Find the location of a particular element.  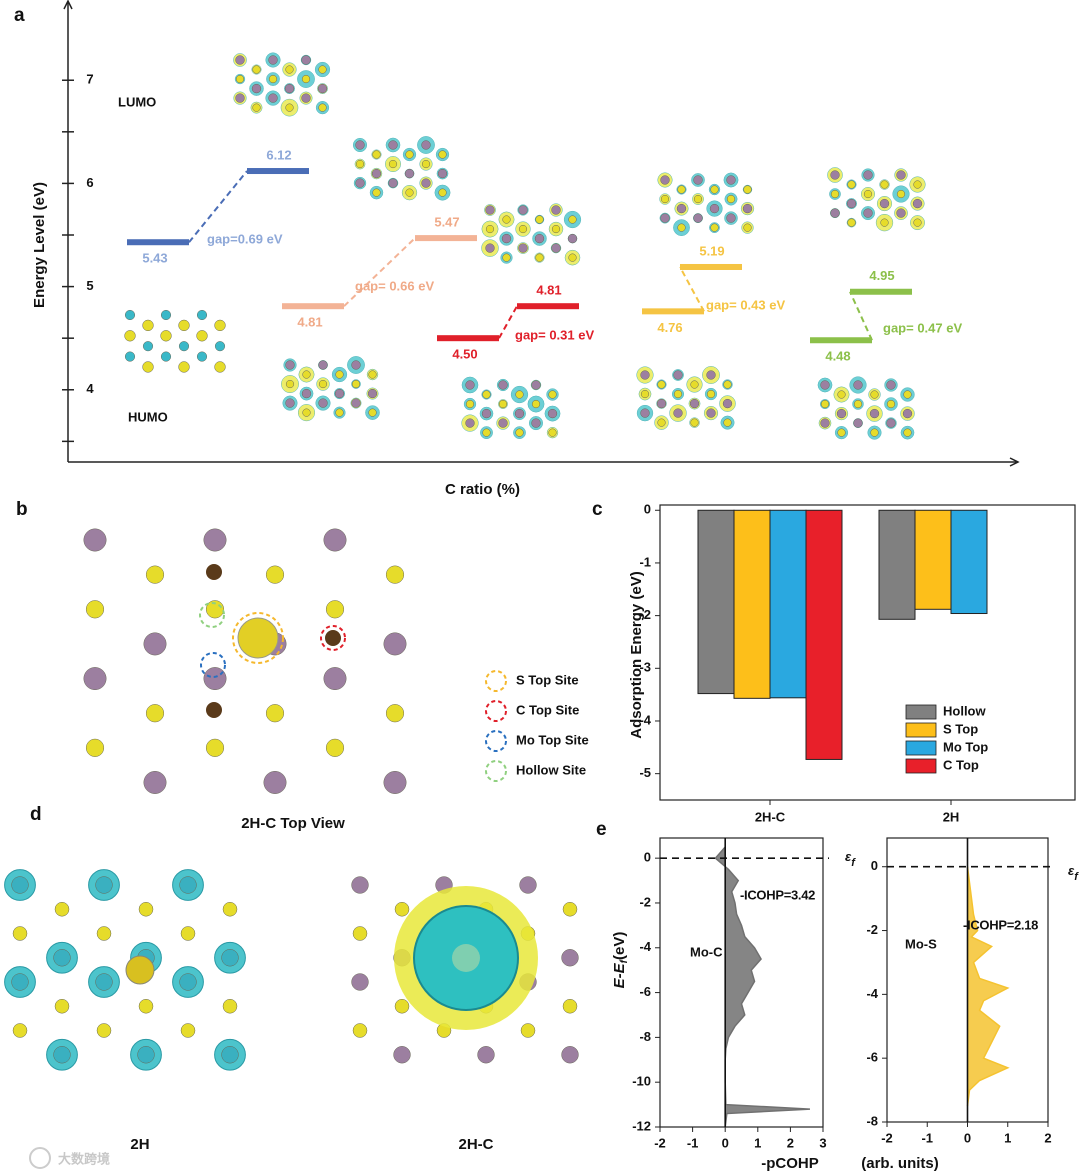

legend-marker is located at coordinates (496, 741).